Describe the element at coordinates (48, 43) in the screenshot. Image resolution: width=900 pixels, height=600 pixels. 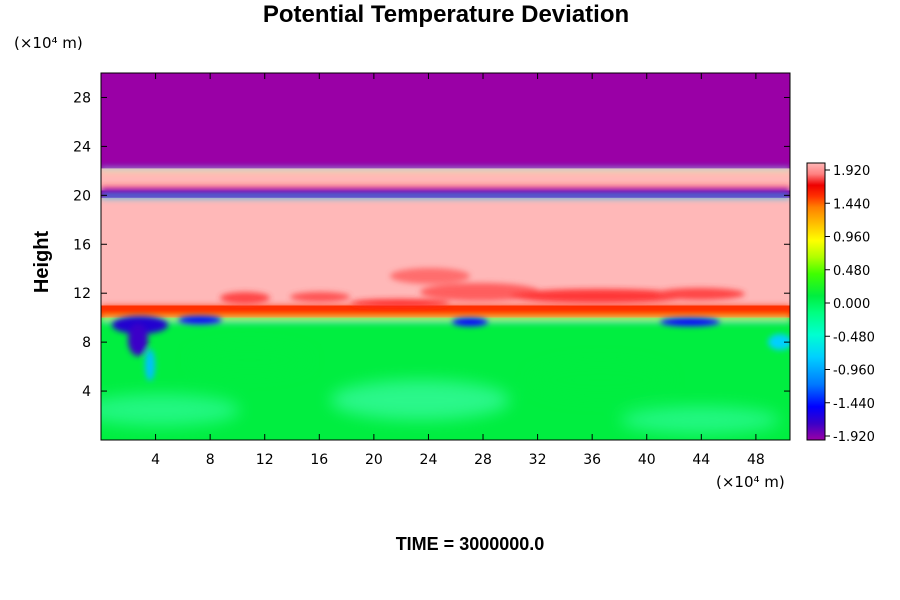
I see `y-unit-label: (×10⁴ m)` at that location.